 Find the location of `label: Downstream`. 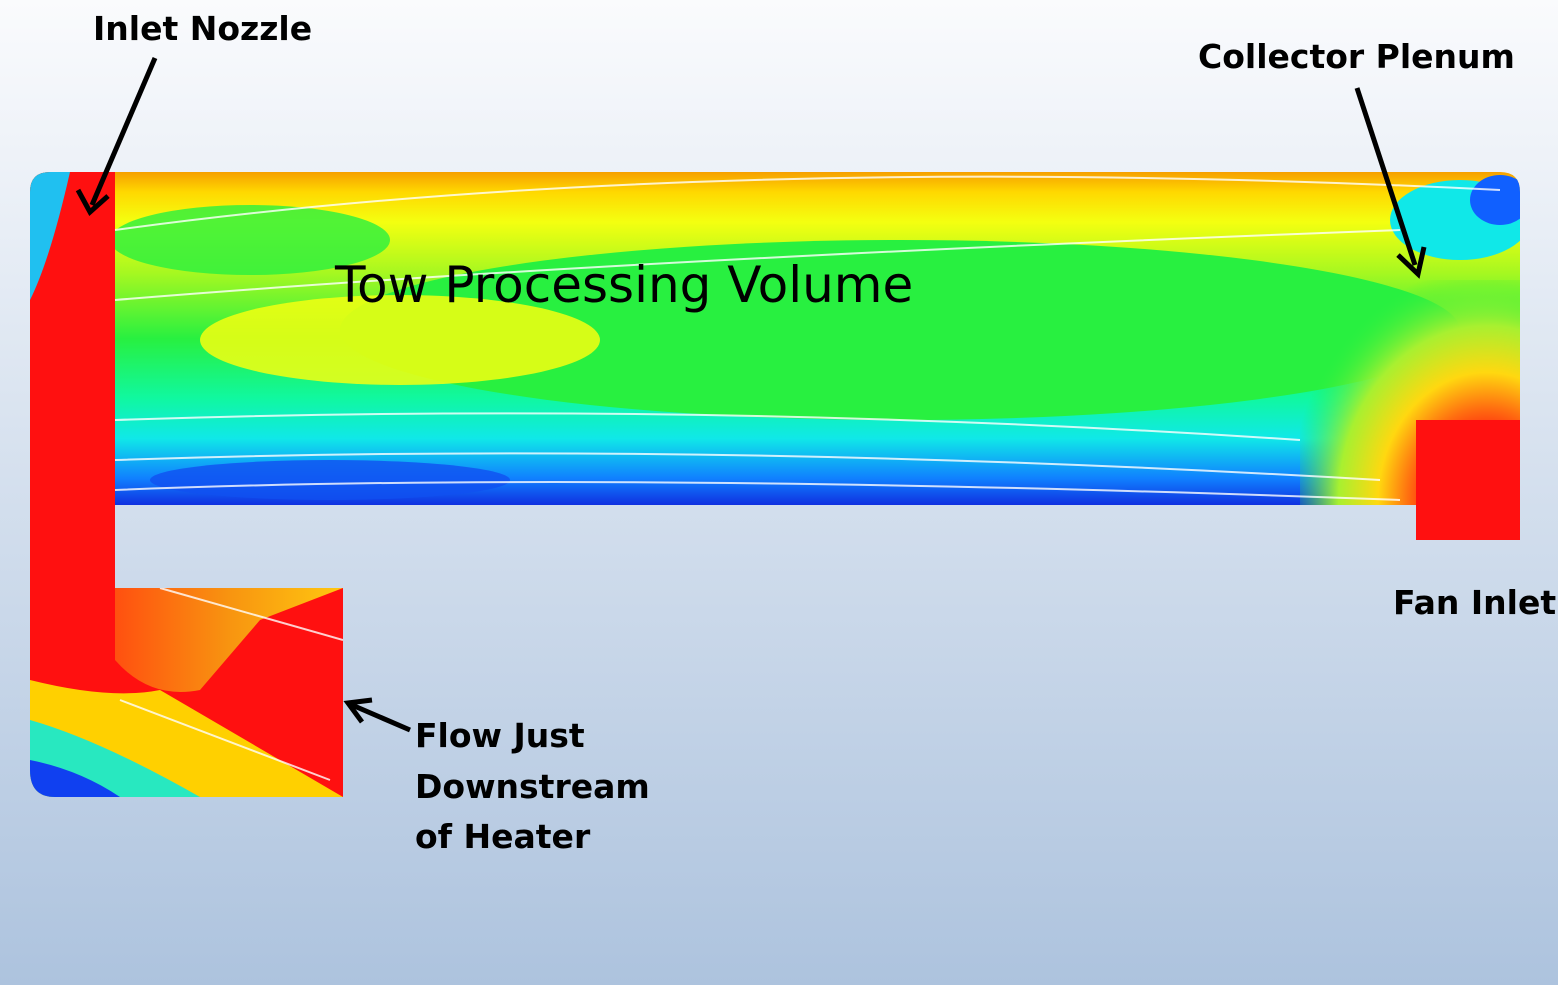

label: Downstream is located at coordinates (532, 786).